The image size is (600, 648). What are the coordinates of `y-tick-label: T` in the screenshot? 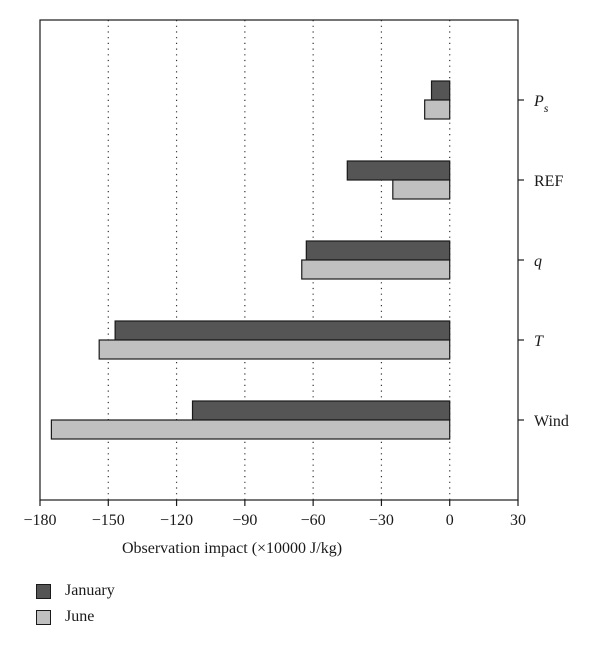 It's located at (539, 341).